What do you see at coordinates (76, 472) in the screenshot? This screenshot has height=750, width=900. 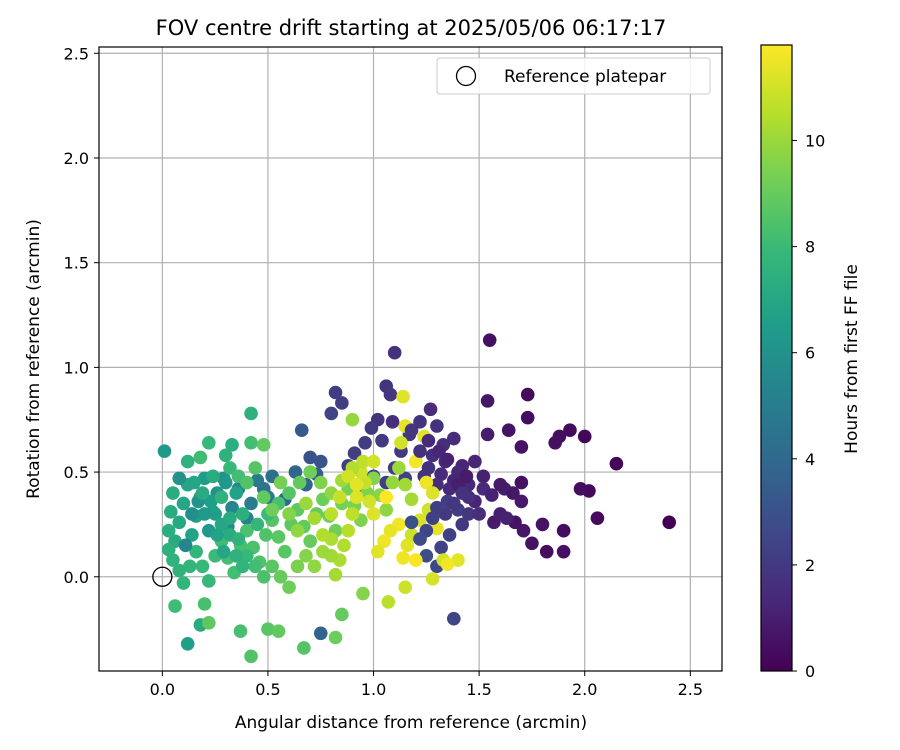 I see `y-tick-label: 0.5` at bounding box center [76, 472].